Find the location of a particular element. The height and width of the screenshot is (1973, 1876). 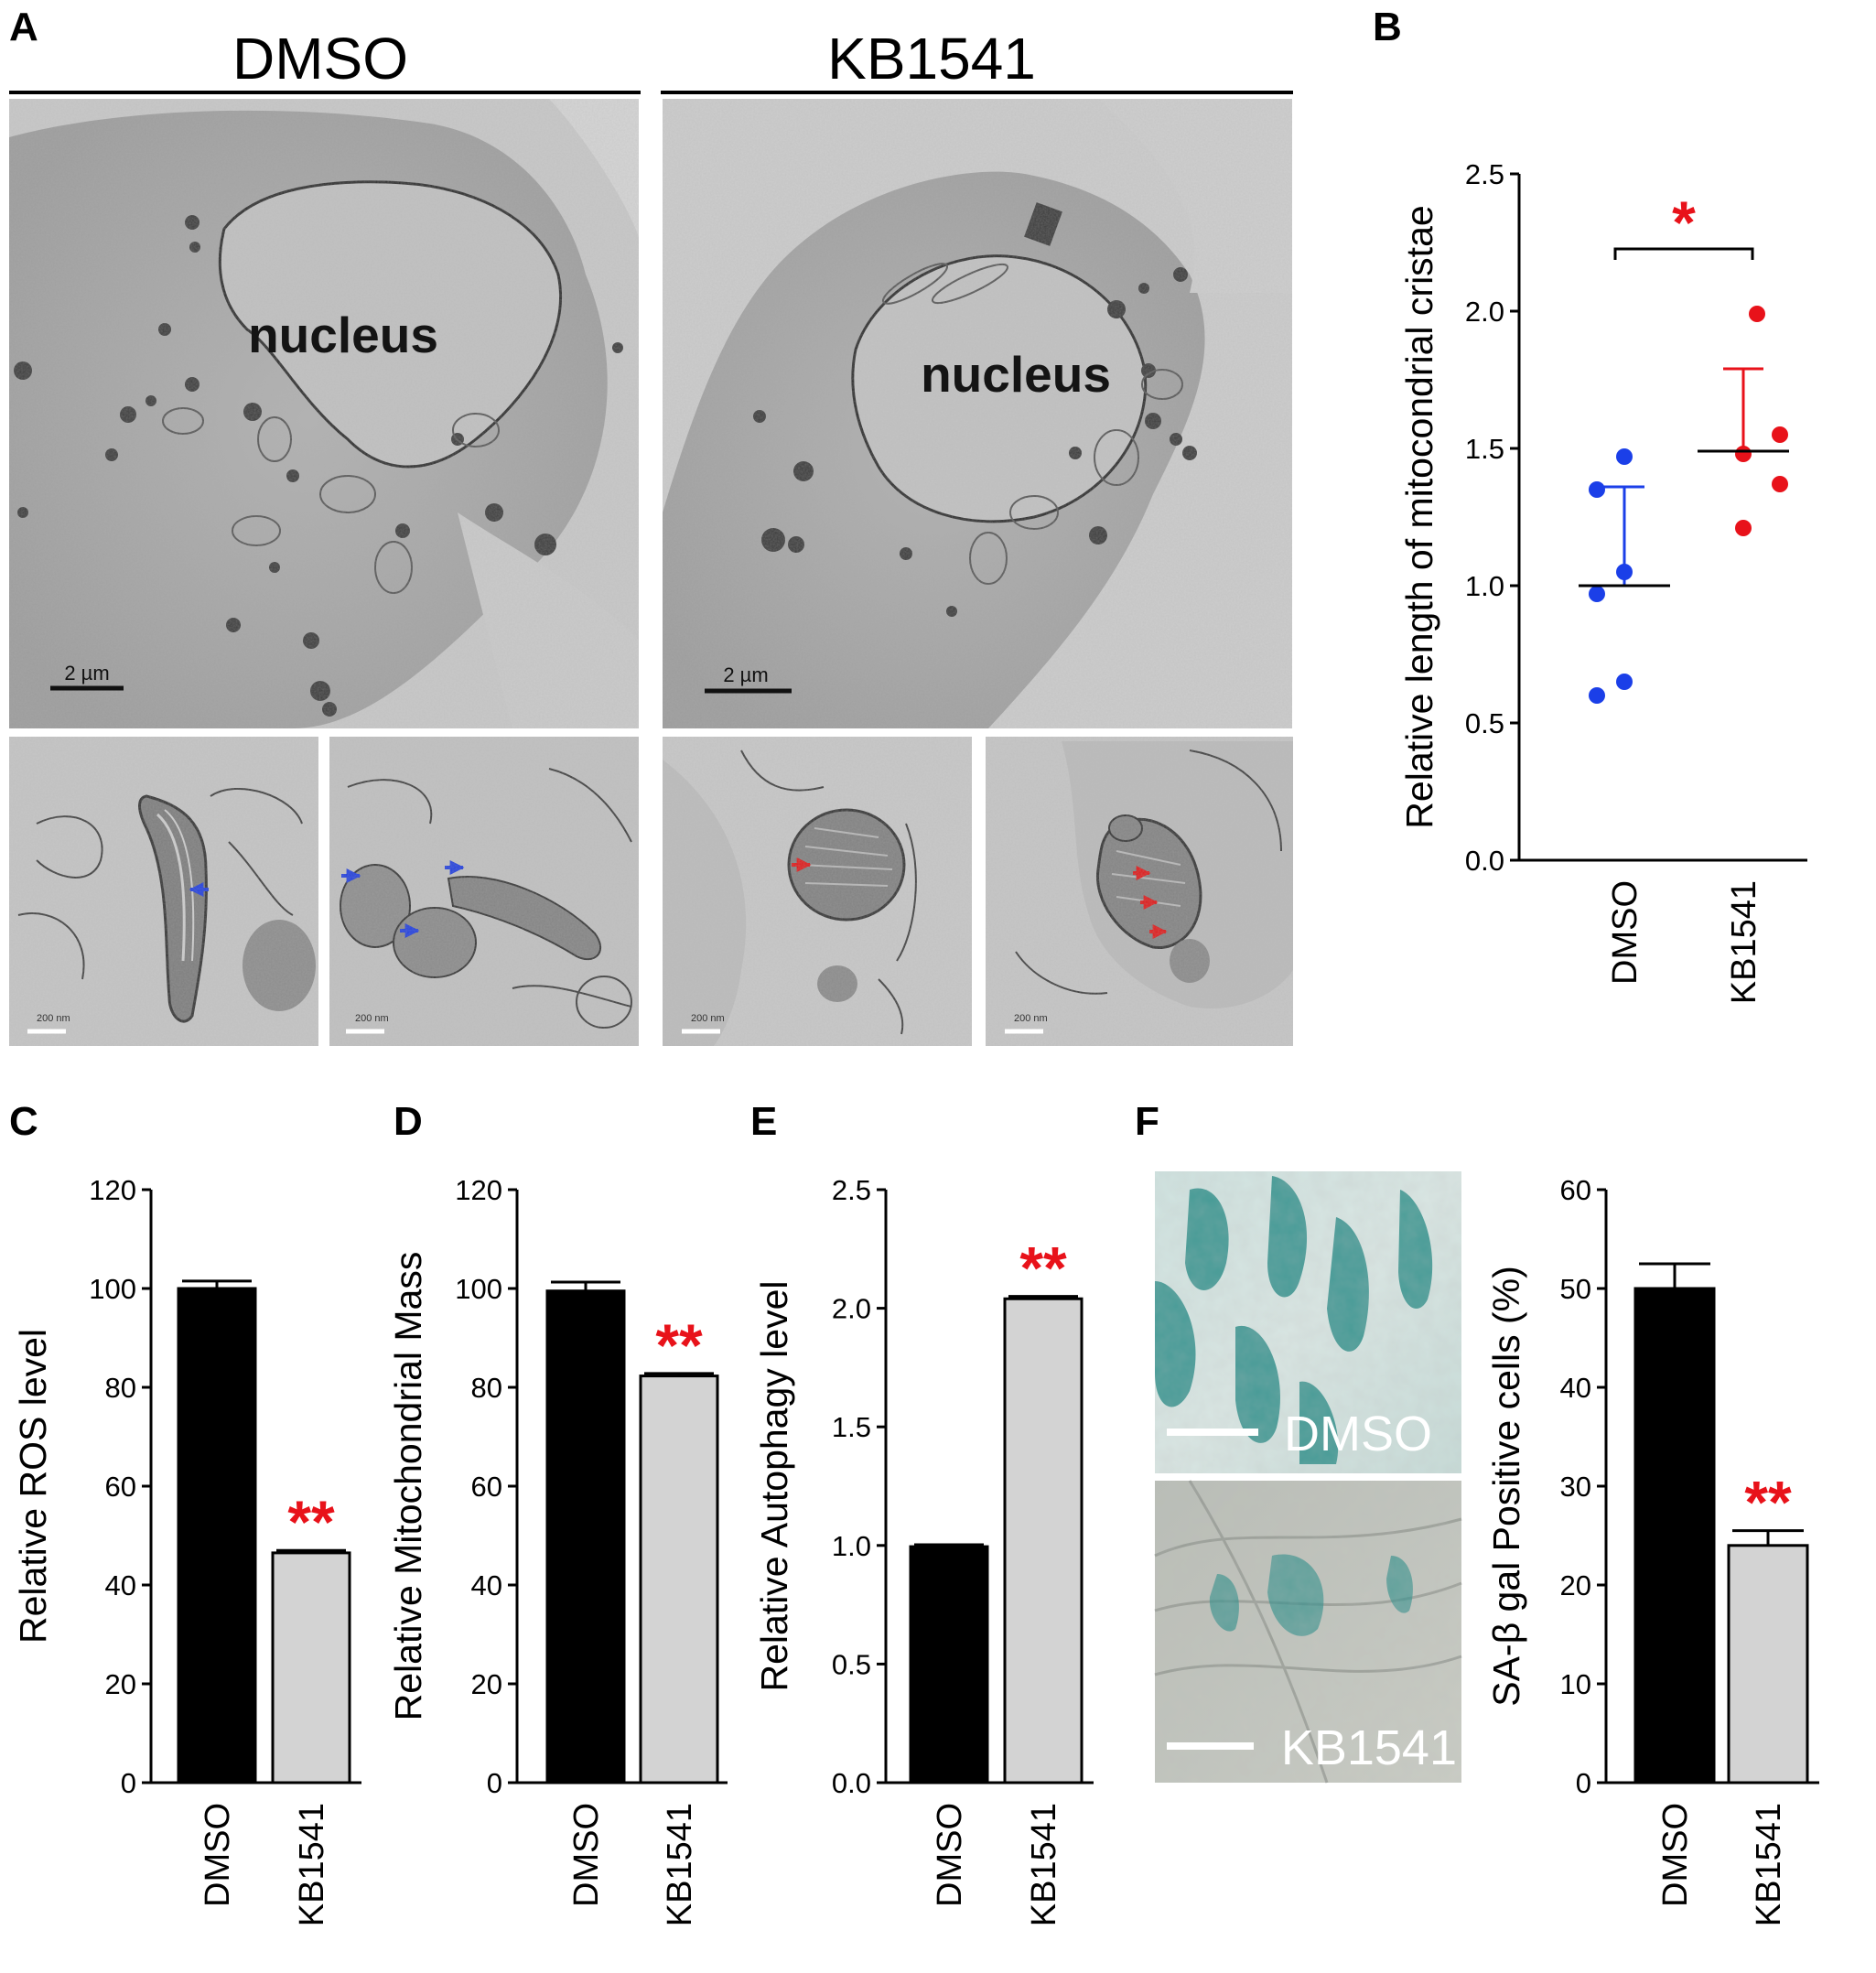

y-tick-label: 10 is located at coordinates (1576, 1684).